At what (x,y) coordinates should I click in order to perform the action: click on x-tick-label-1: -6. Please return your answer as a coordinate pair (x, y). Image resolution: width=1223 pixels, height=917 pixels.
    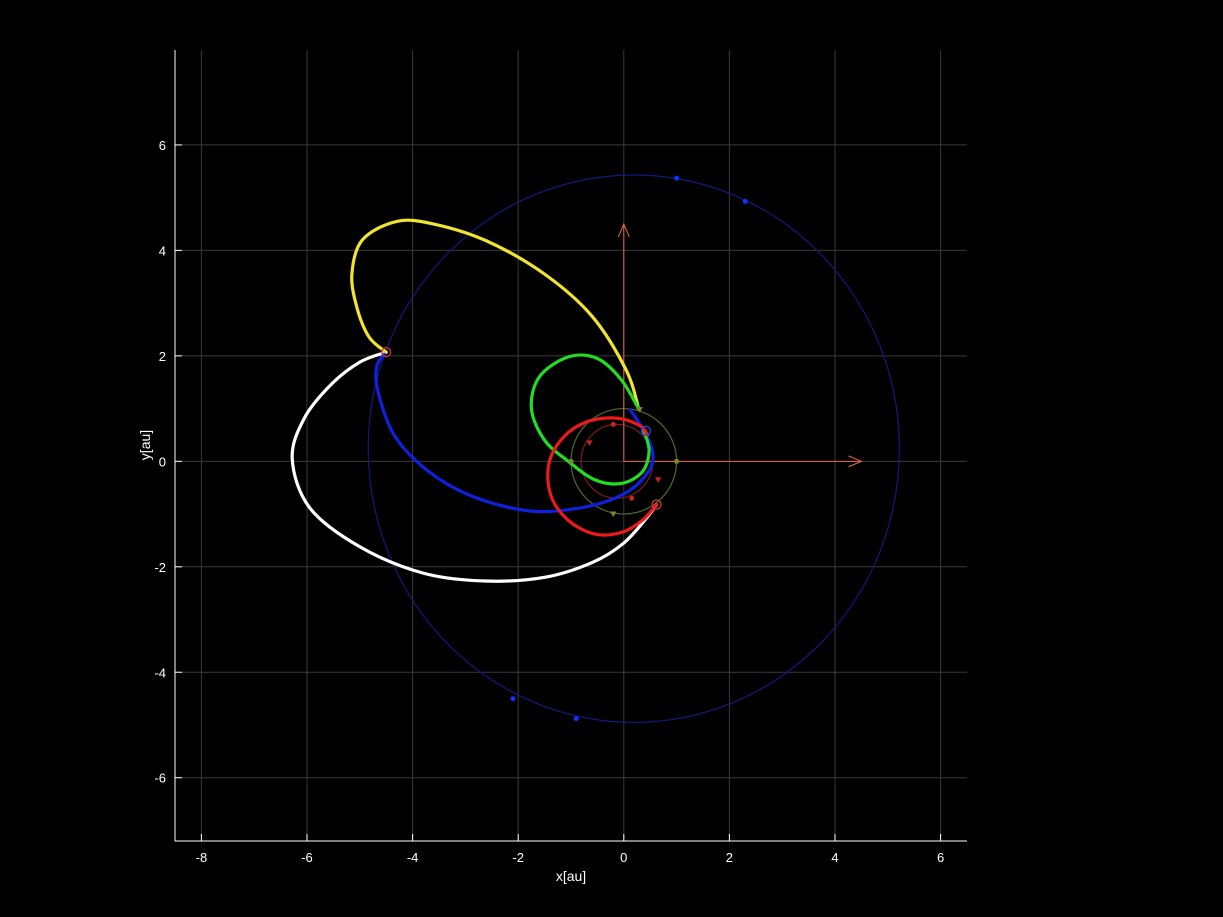
    Looking at the image, I should click on (307, 857).